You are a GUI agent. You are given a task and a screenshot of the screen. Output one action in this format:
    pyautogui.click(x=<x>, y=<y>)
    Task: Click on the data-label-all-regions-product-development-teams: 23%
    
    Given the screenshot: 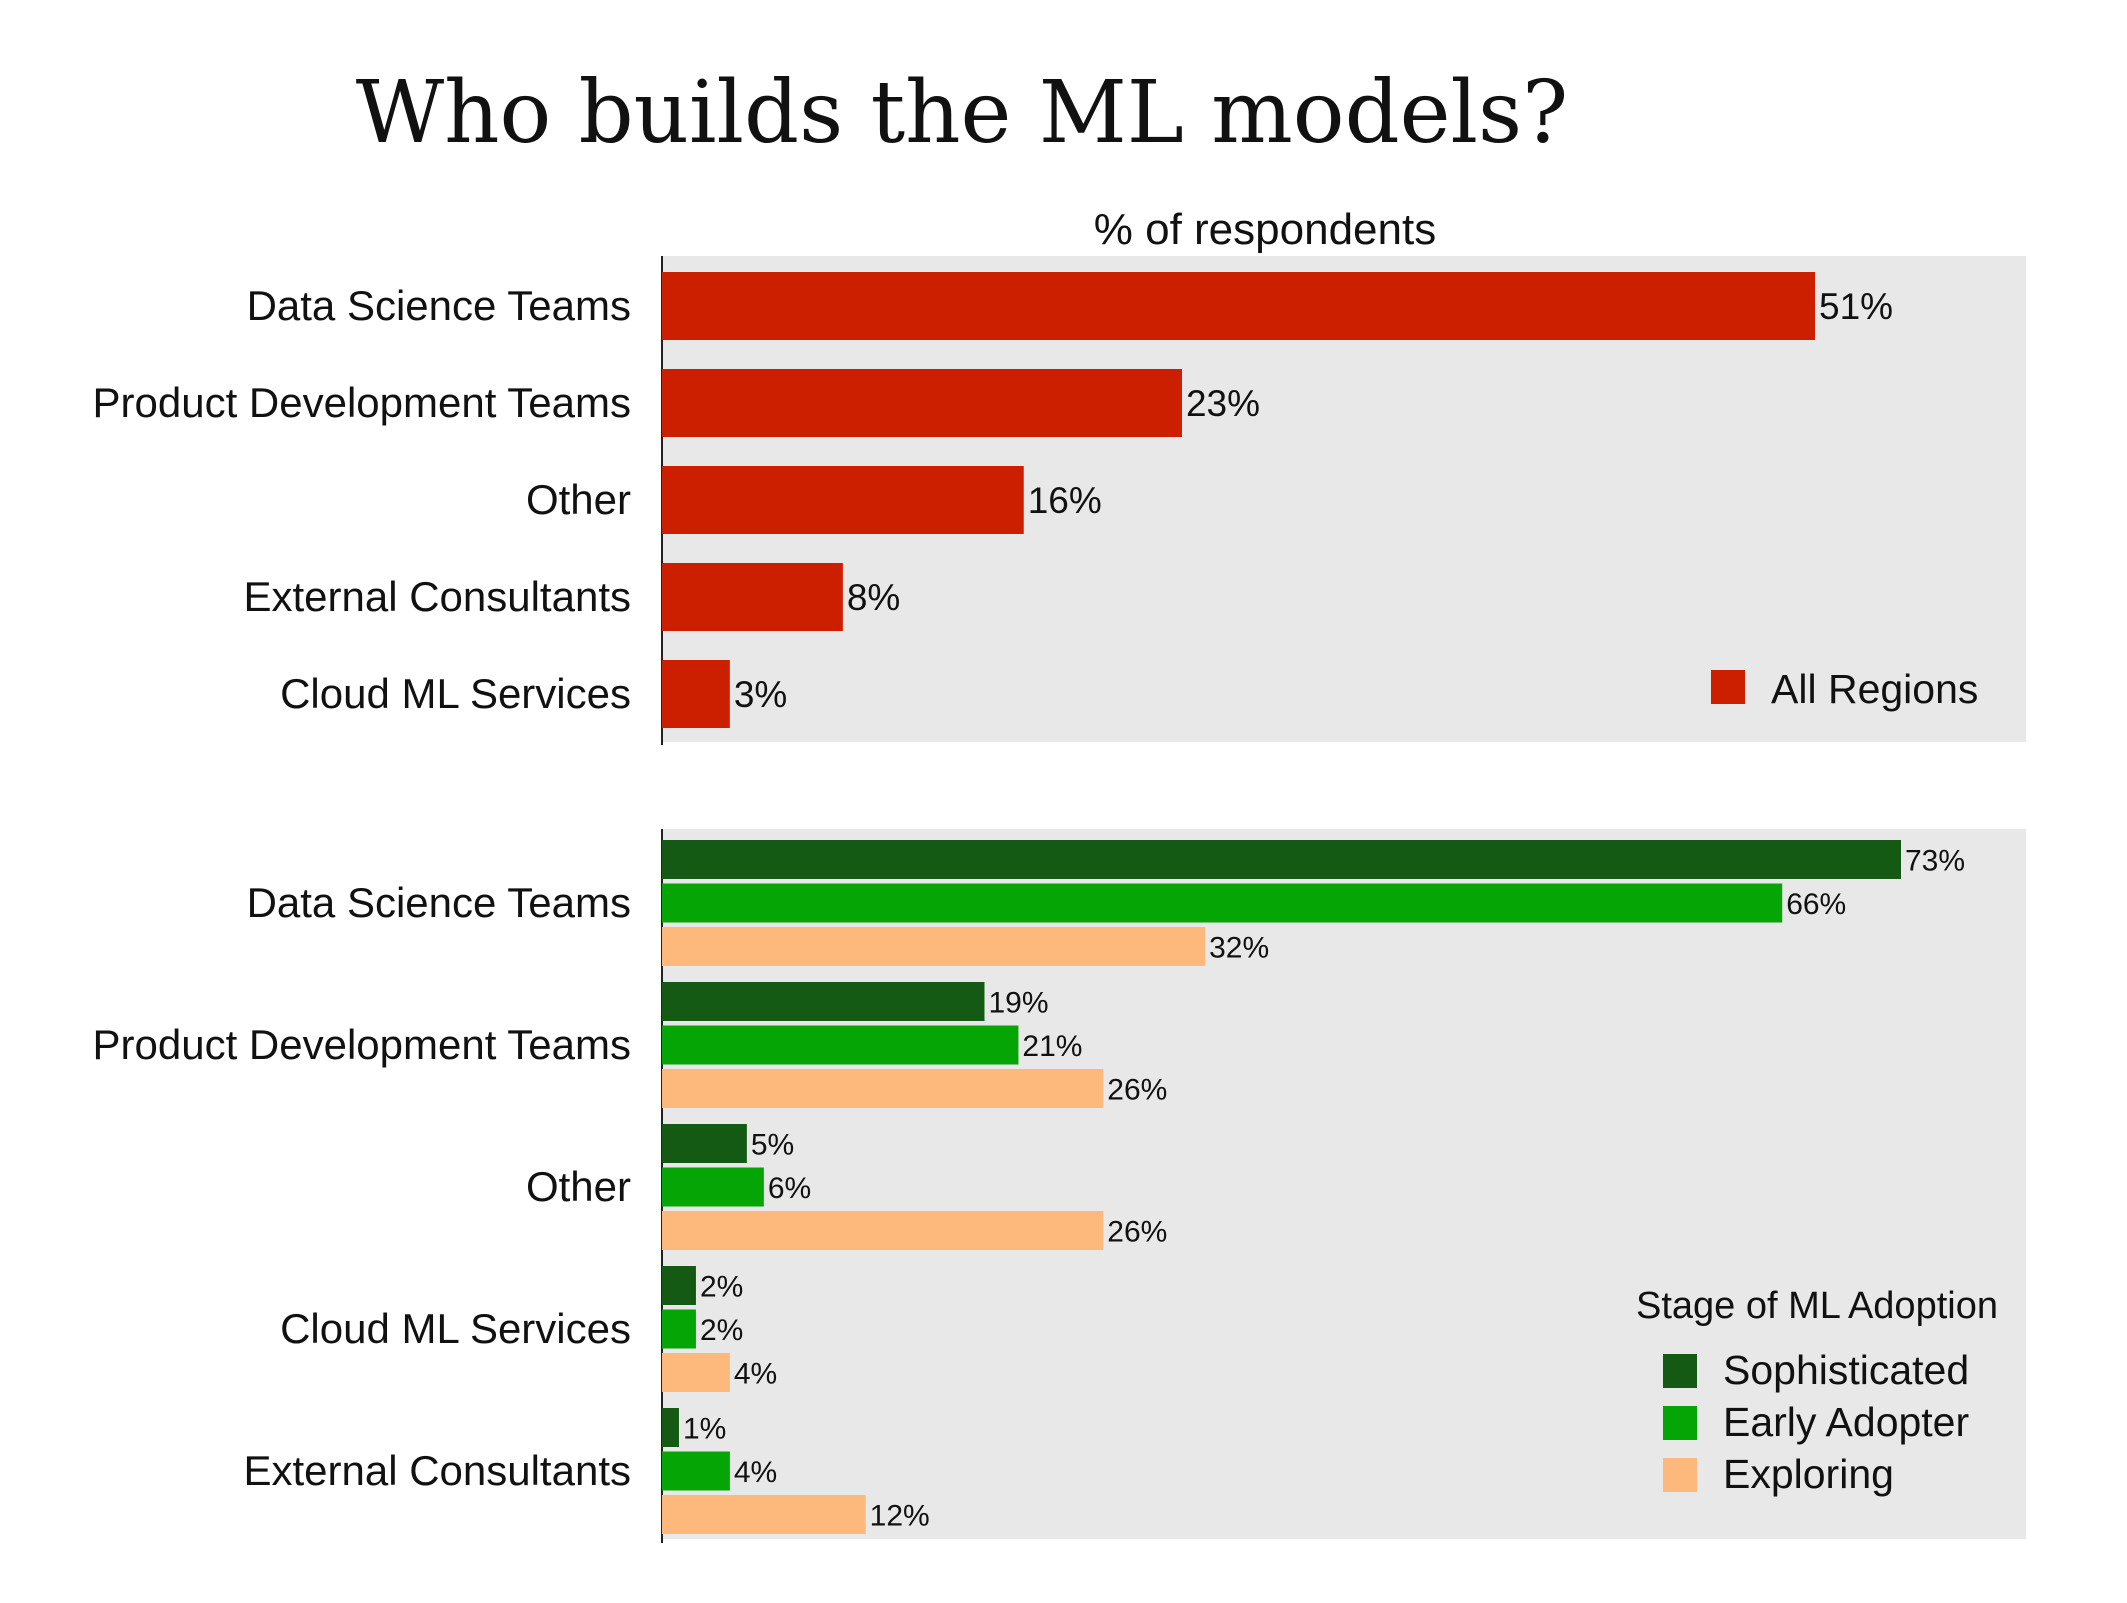 What is the action you would take?
    pyautogui.click(x=1223, y=403)
    